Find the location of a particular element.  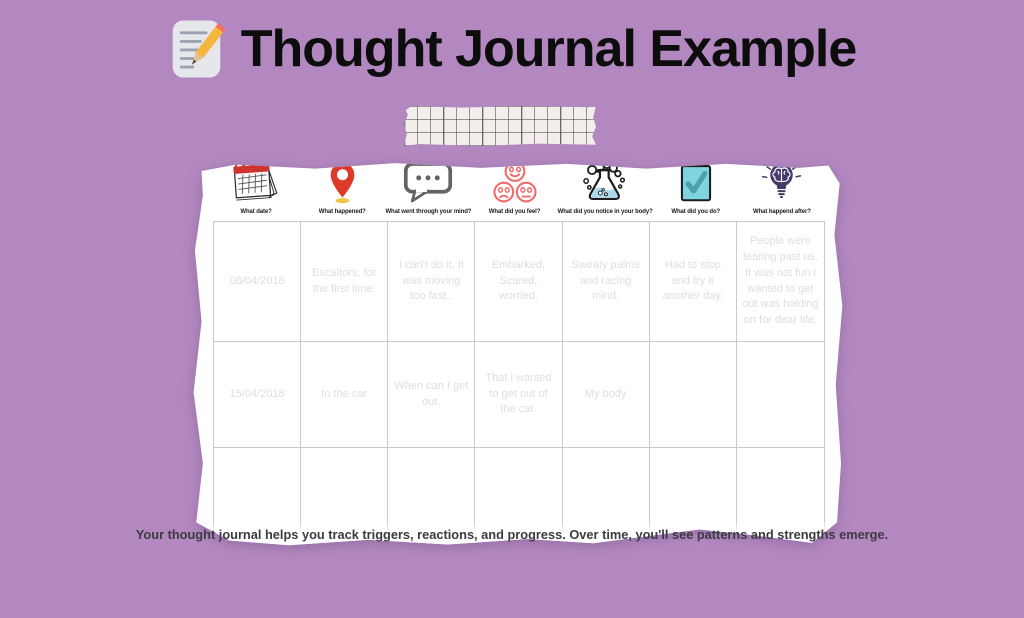

journal-cell: When can I get out. is located at coordinates (431, 395).